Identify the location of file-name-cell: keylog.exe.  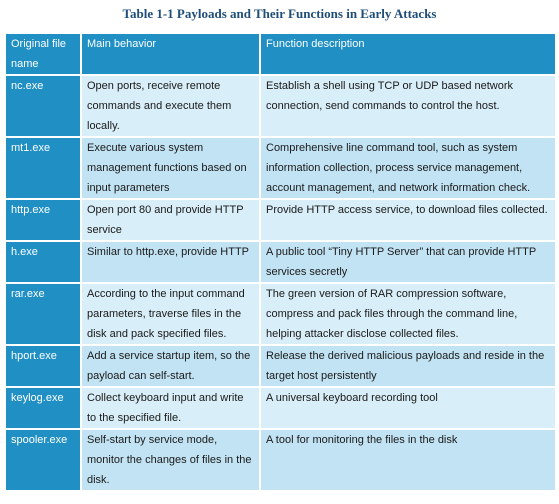
(43, 408).